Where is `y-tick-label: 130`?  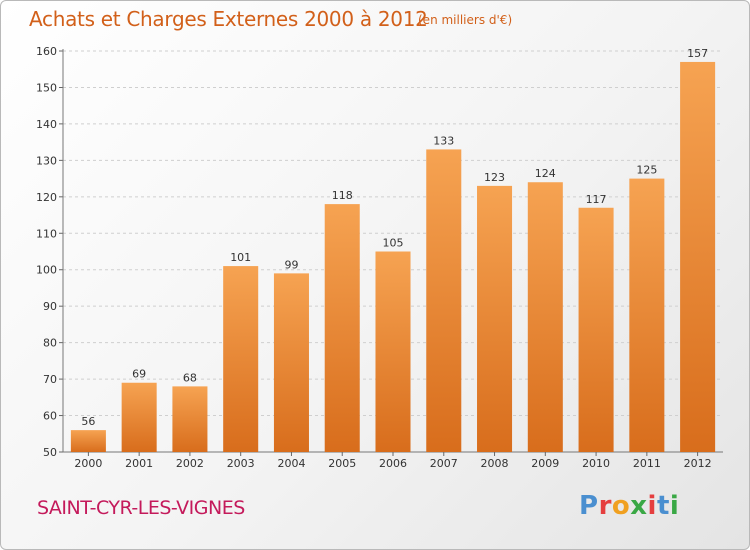 y-tick-label: 130 is located at coordinates (46, 160).